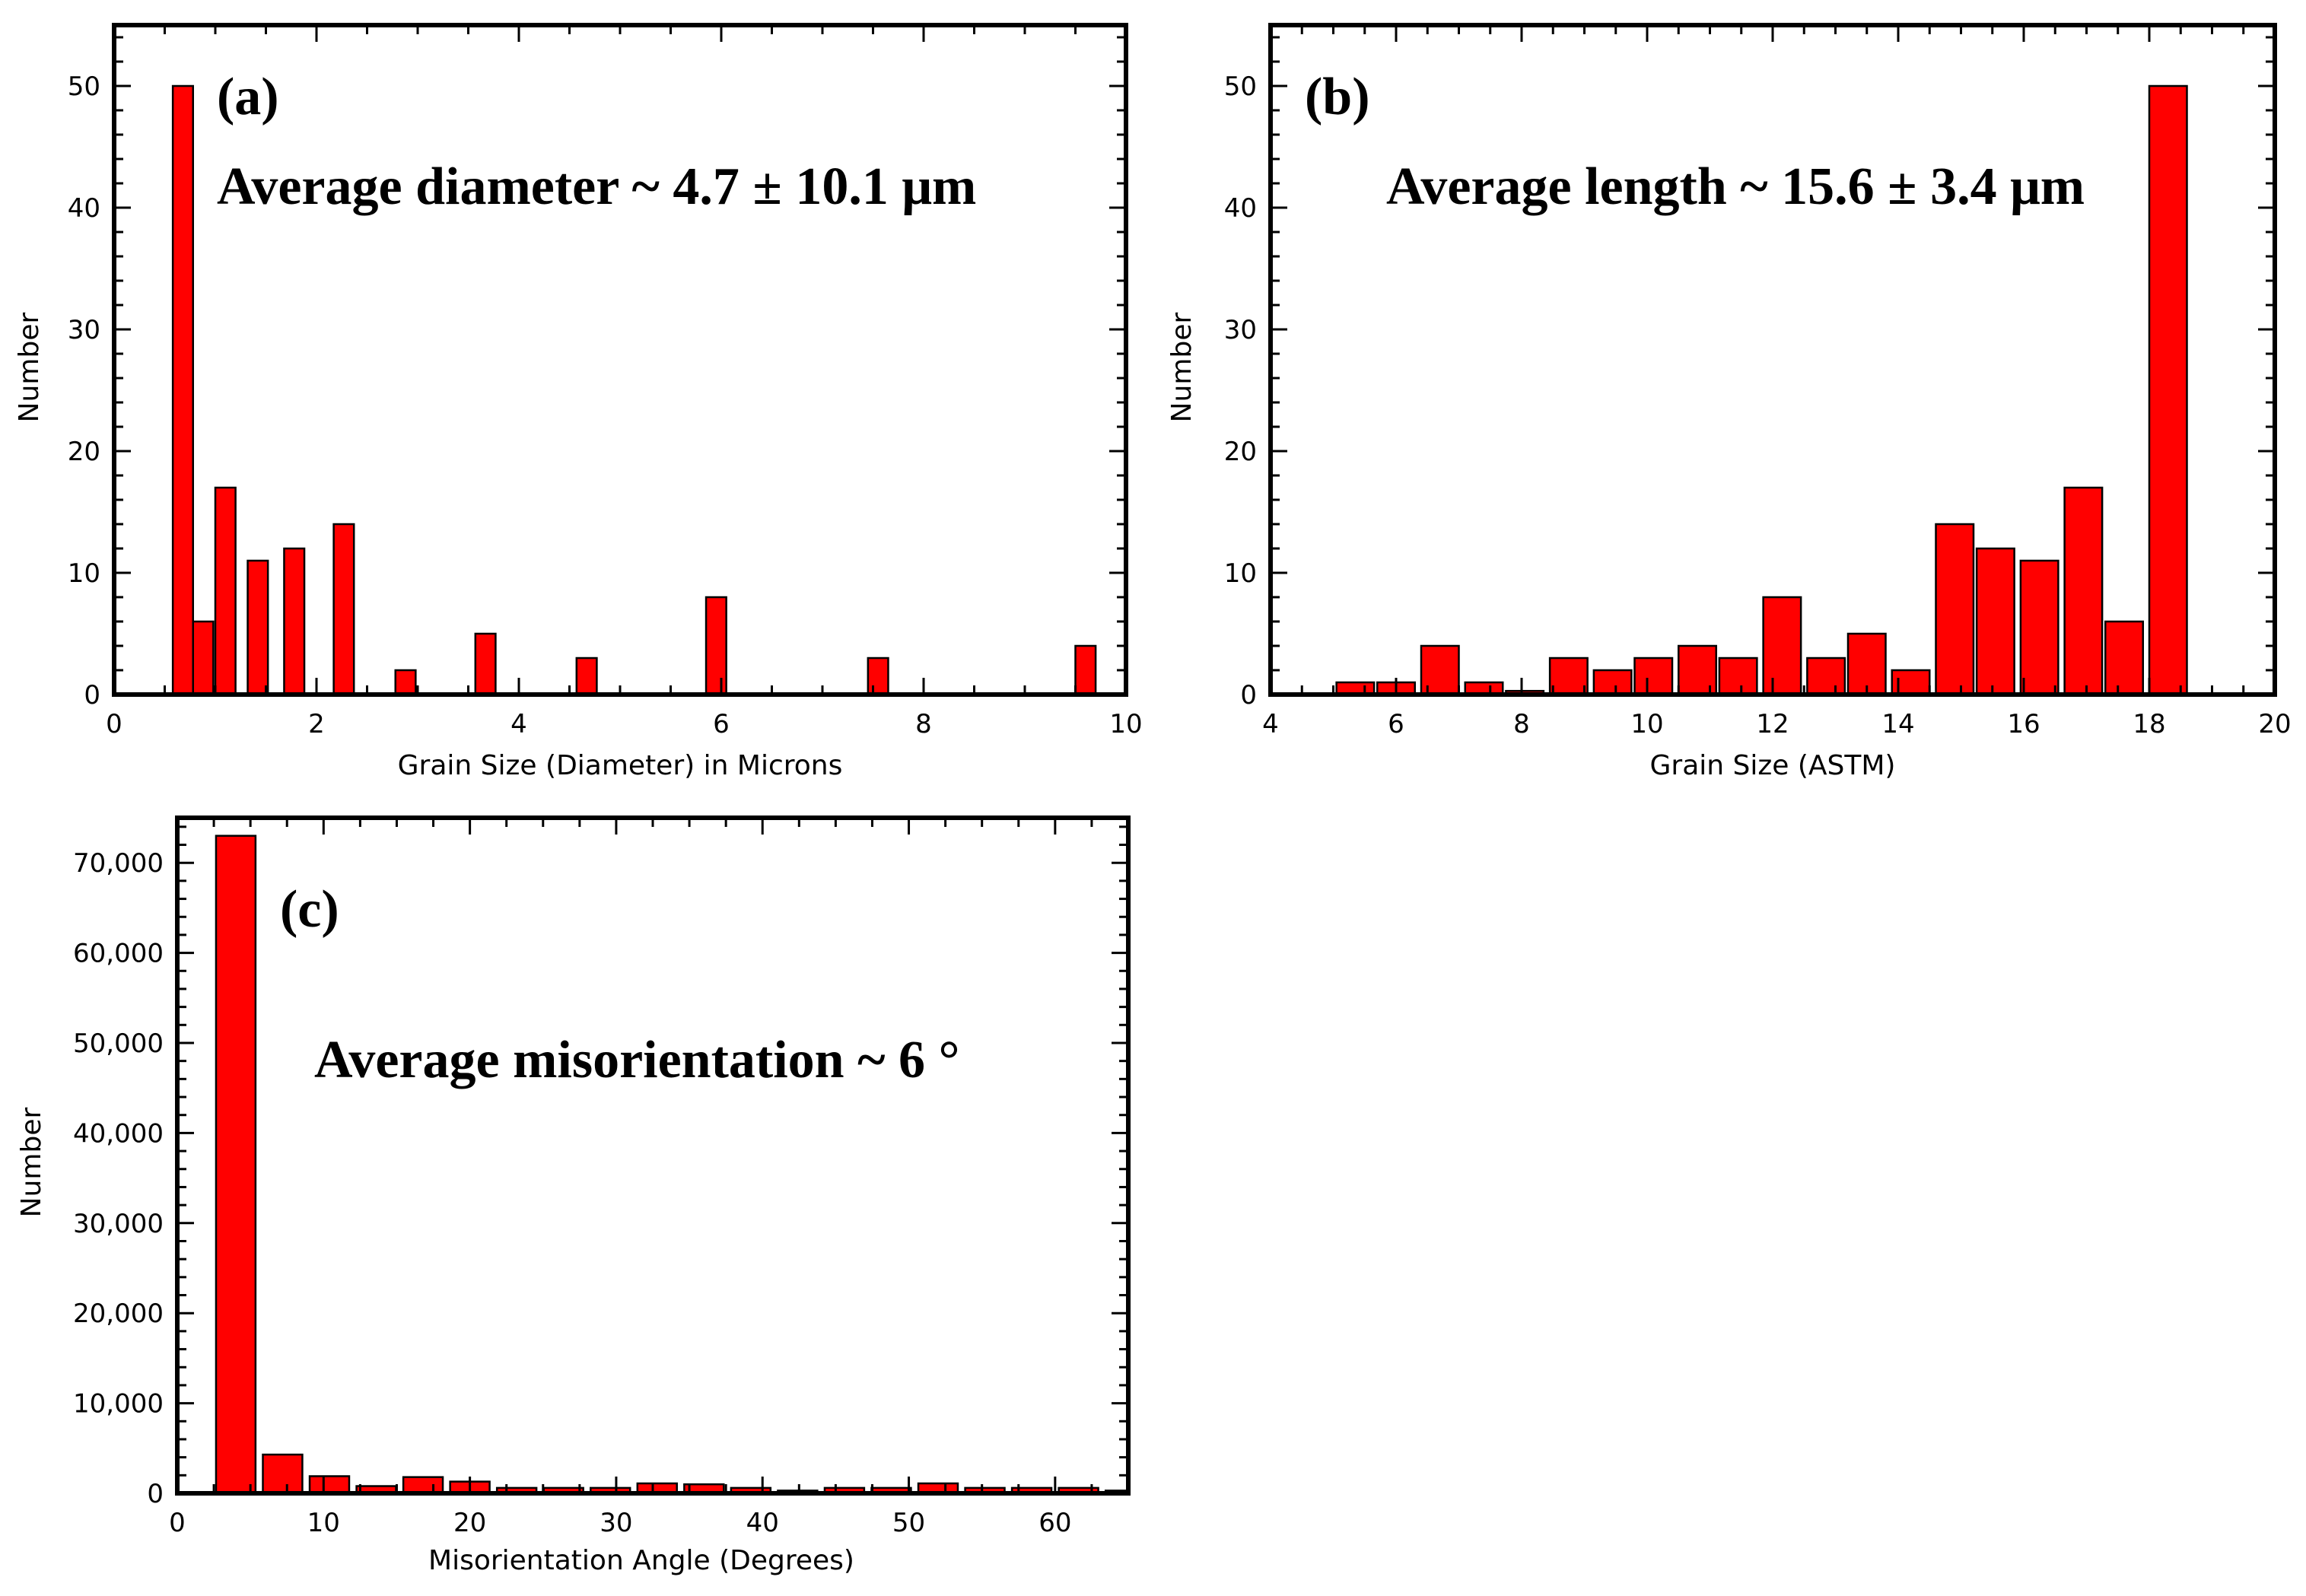 This screenshot has width=2306, height=1596. Describe the element at coordinates (114, 724) in the screenshot. I see `x-tick-label-a: 0` at that location.